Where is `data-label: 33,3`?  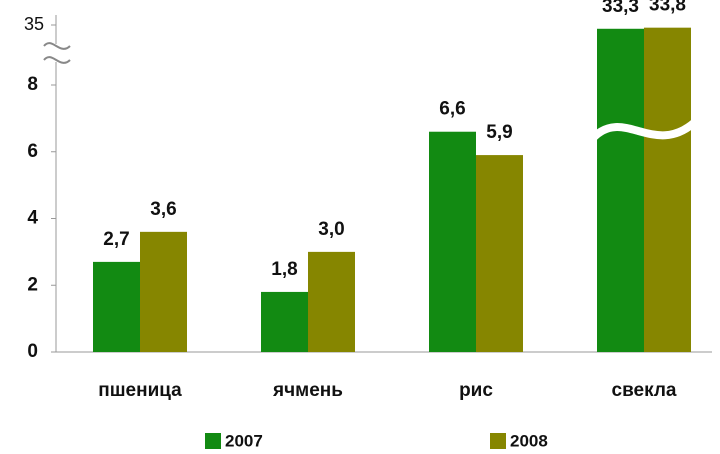 data-label: 33,3 is located at coordinates (620, 8).